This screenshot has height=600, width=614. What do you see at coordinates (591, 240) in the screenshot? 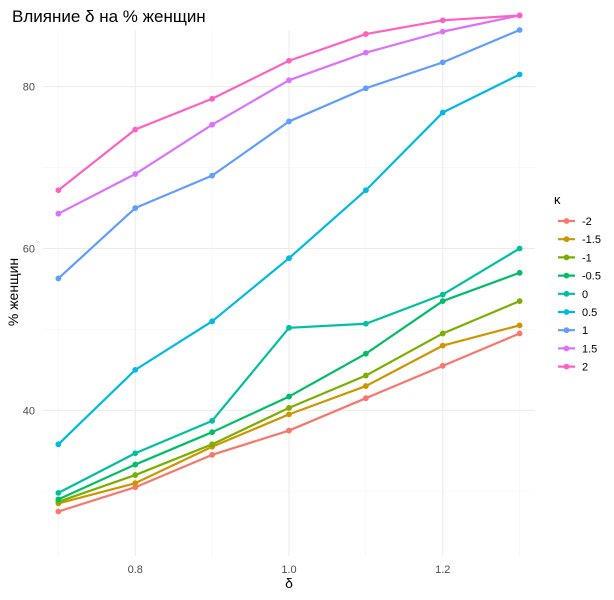
I see `legend-label: -1.5` at bounding box center [591, 240].